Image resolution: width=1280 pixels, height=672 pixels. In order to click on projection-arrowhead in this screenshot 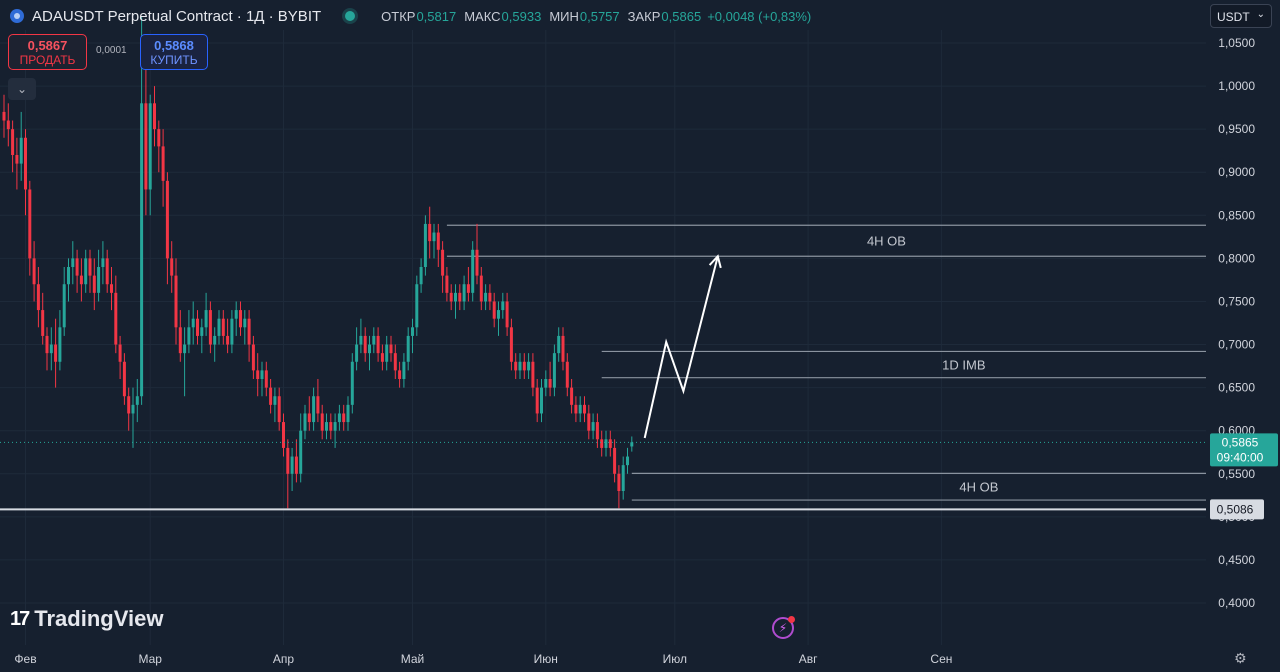, I will do `click(715, 261)`.